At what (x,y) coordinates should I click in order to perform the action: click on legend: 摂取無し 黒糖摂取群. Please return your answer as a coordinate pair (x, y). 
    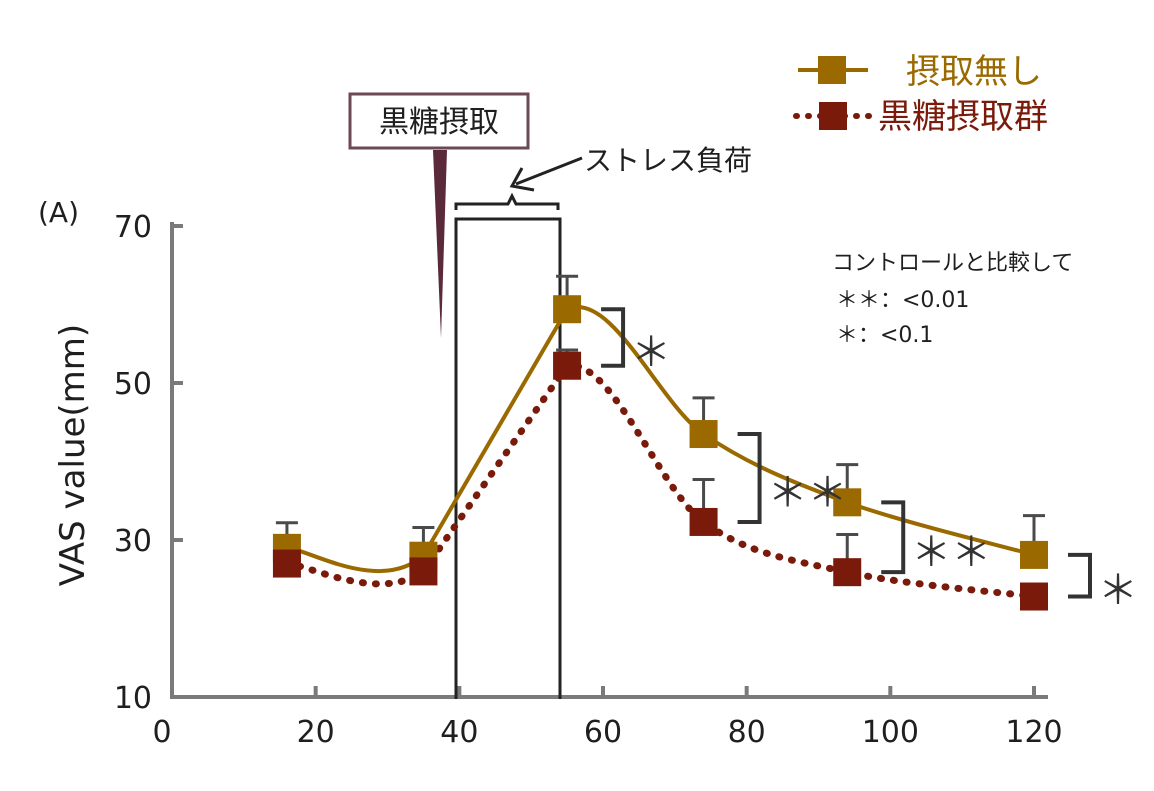
    Looking at the image, I should click on (920, 94).